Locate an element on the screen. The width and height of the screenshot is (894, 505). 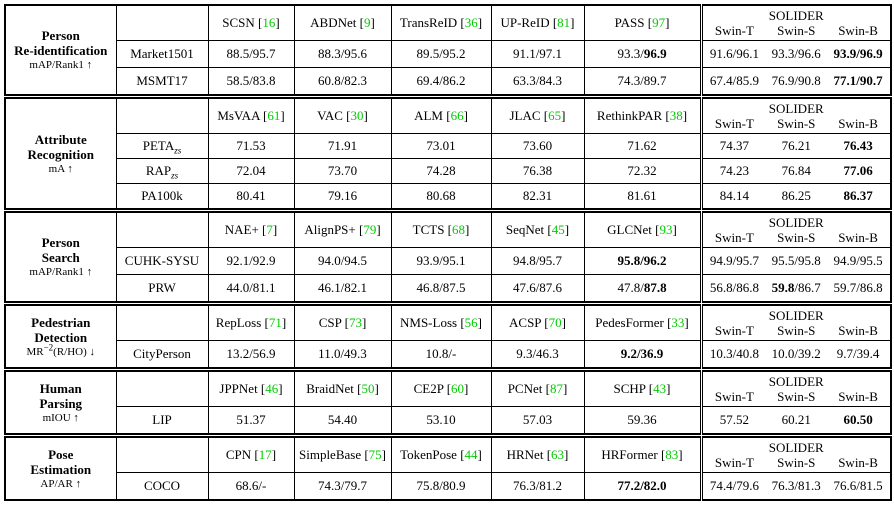
value-cell: 94.0/94.5 is located at coordinates (342, 261).